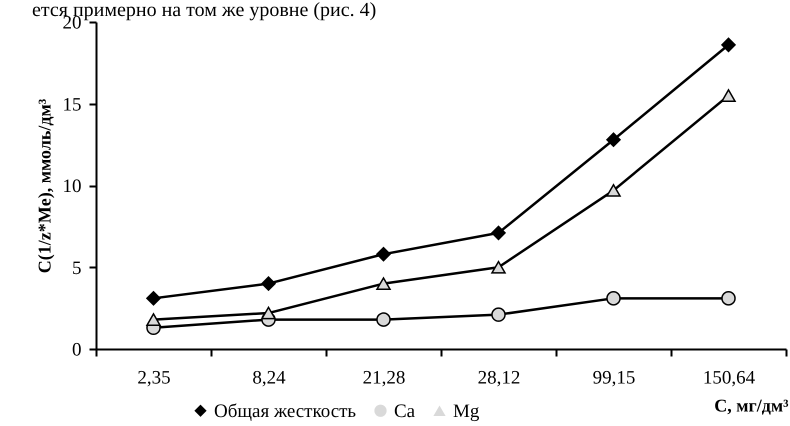 This screenshot has width=790, height=426. I want to click on x-tick-label: 150,64, so click(729, 378).